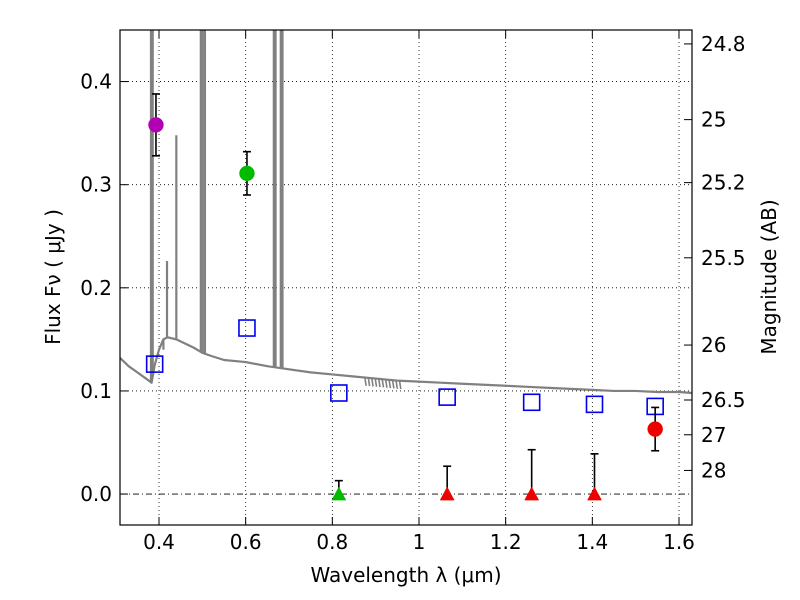  I want to click on y-tick-label: 0.3, so click(96, 185).